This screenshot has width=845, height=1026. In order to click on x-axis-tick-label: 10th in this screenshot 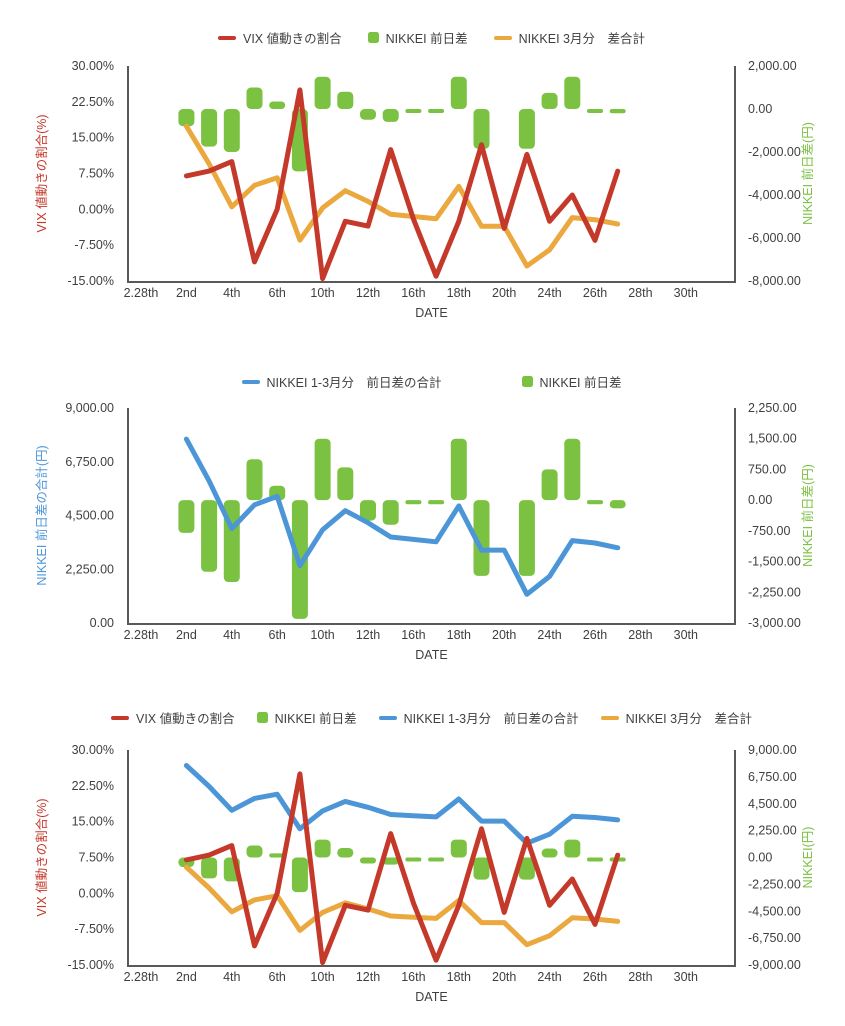, I will do `click(322, 635)`.